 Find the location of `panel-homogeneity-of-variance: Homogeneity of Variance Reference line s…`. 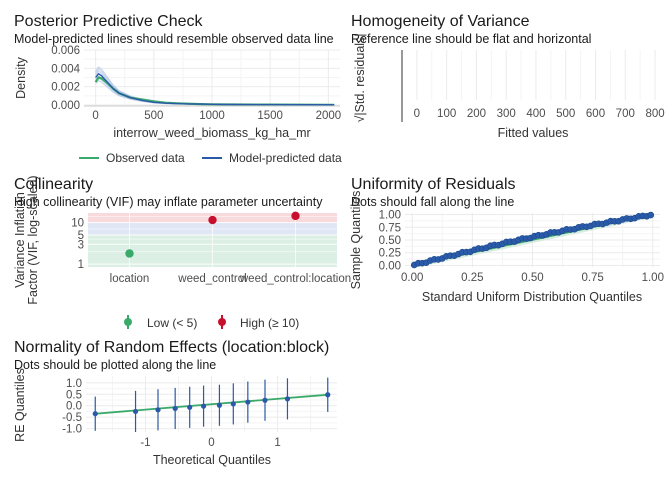

panel-homogeneity-of-variance: Homogeneity of Variance Reference line s… is located at coordinates (508, 76).